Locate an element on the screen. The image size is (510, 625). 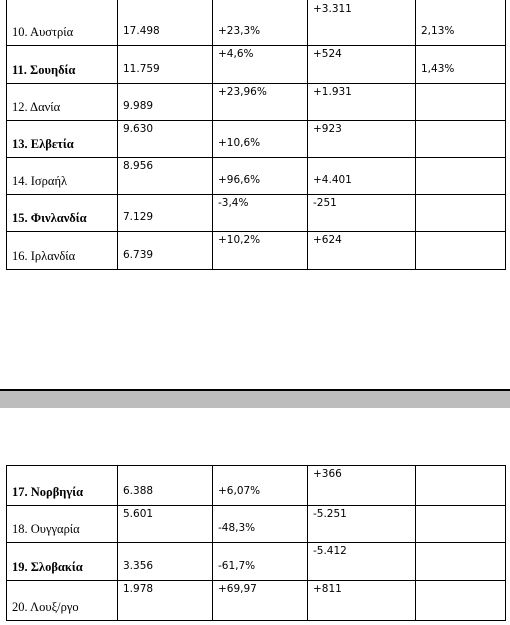
table-cell: 5.601 is located at coordinates (138, 514).